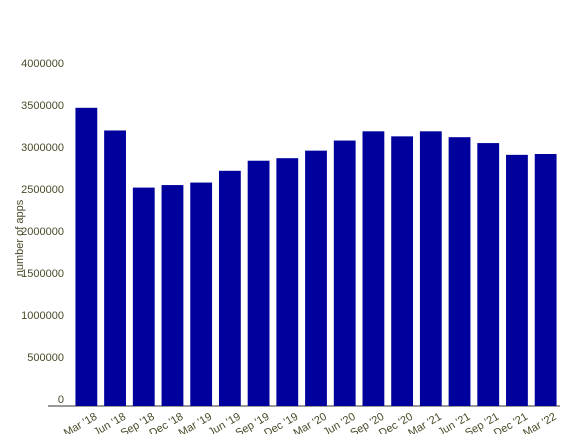 The width and height of the screenshot is (568, 434). What do you see at coordinates (42, 148) in the screenshot?
I see `y-tick-label: 3000000` at bounding box center [42, 148].